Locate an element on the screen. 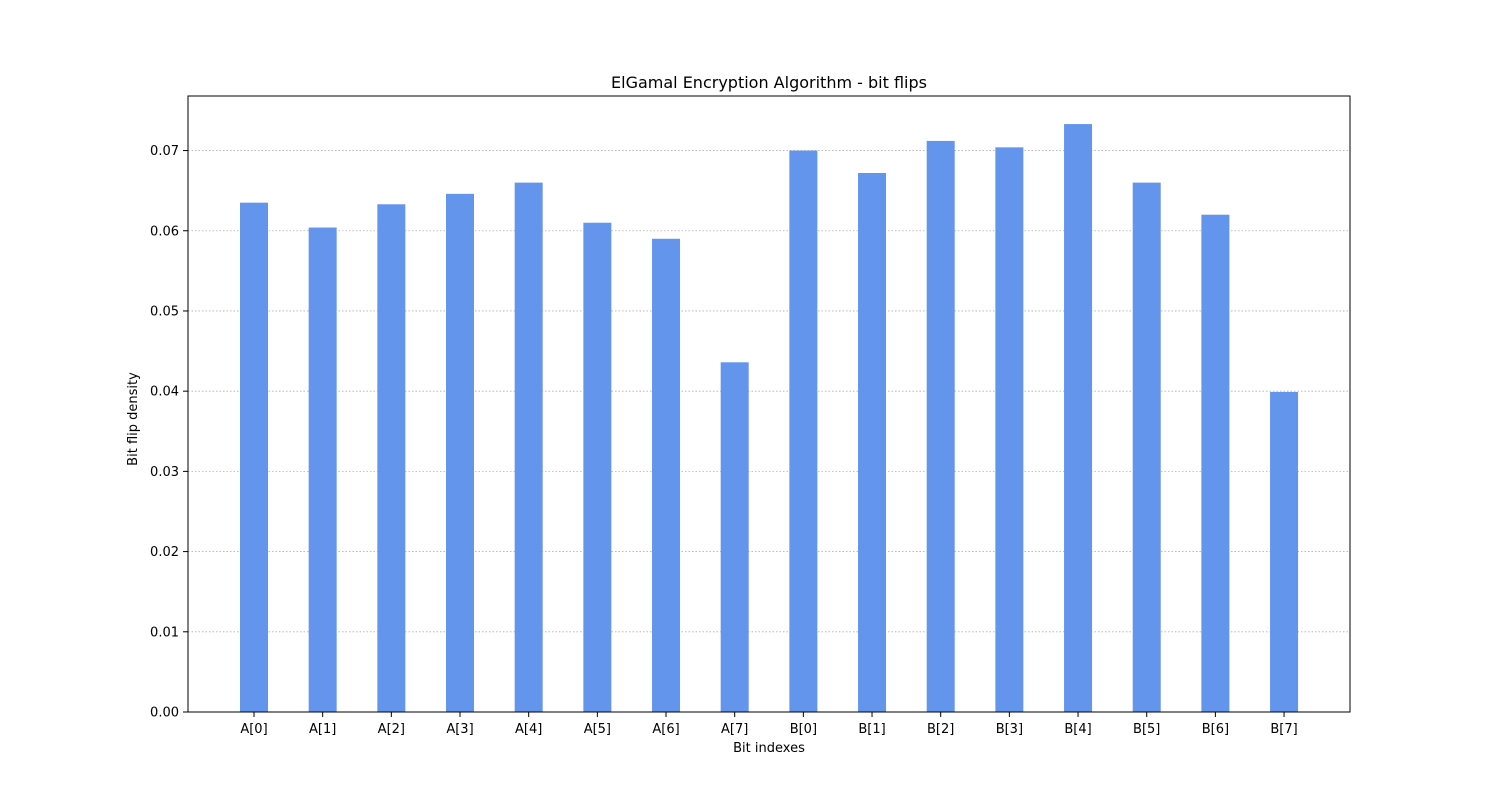 The height and width of the screenshot is (800, 1500). x-tick-label: B[0] is located at coordinates (803, 729).